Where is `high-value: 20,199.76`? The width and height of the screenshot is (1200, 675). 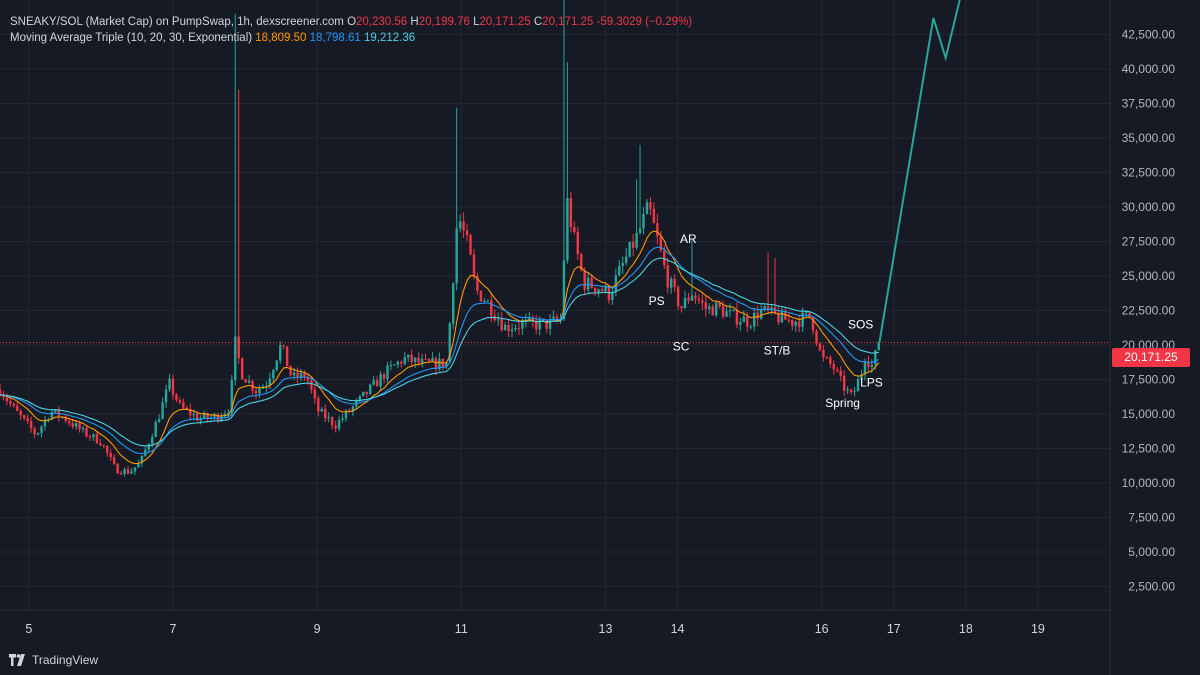 high-value: 20,199.76 is located at coordinates (444, 22).